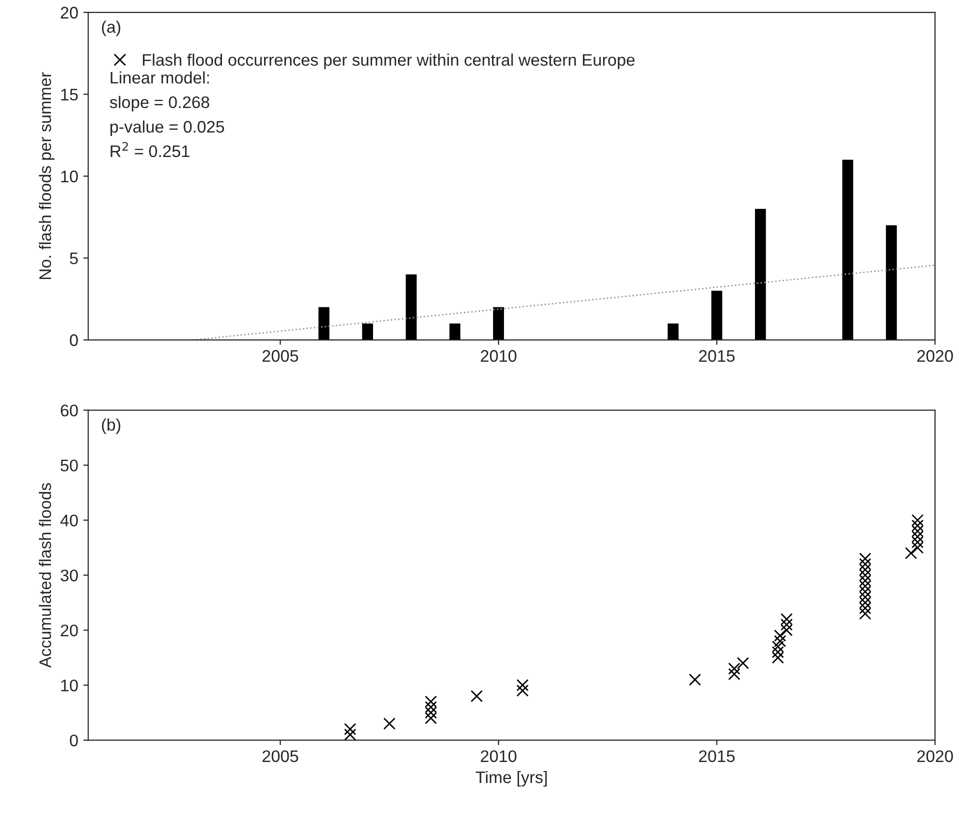  Describe the element at coordinates (111, 28) in the screenshot. I see `annotation: (a)` at that location.